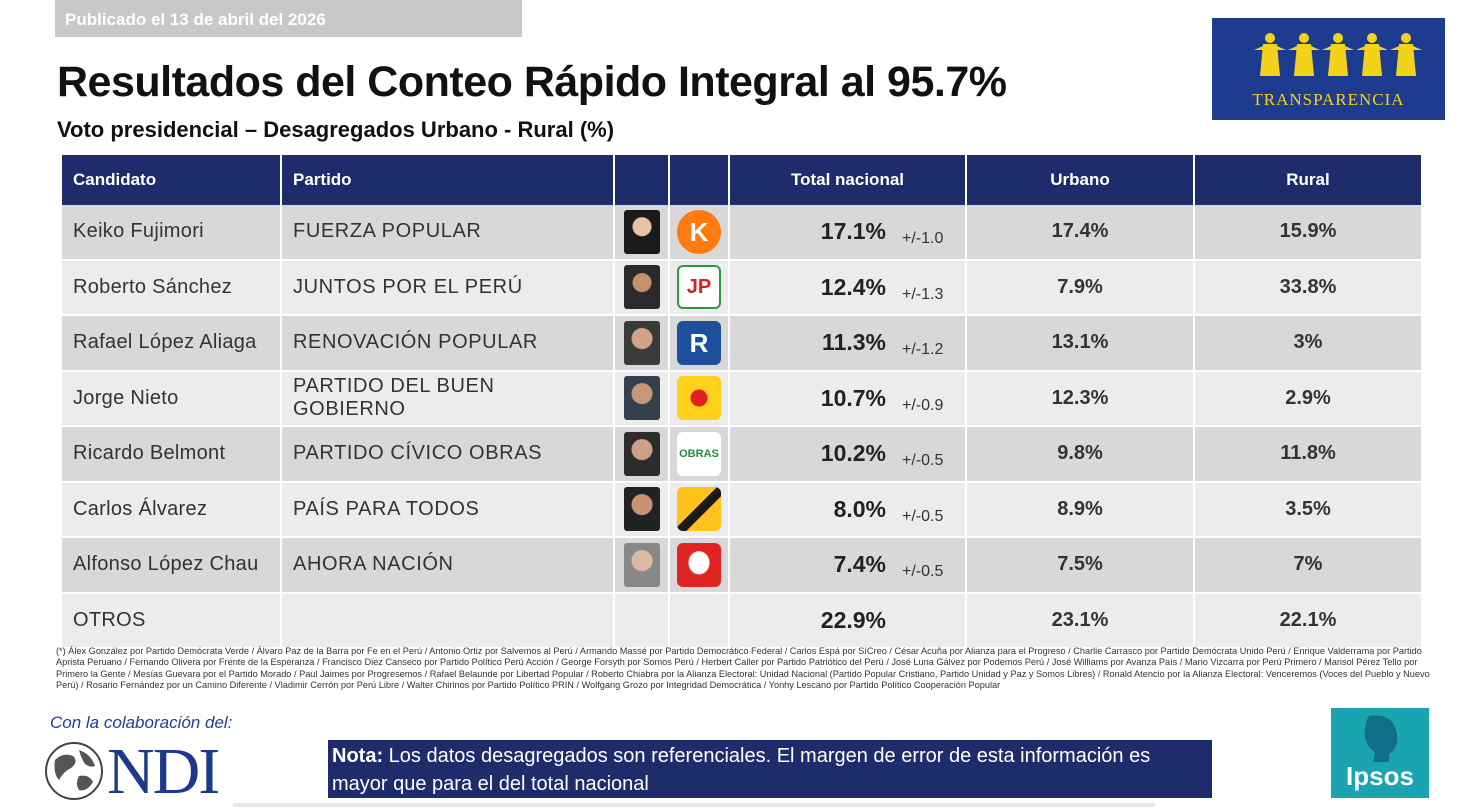 The height and width of the screenshot is (810, 1479). I want to click on candidate-name: Rafael López Aliaga, so click(172, 343).